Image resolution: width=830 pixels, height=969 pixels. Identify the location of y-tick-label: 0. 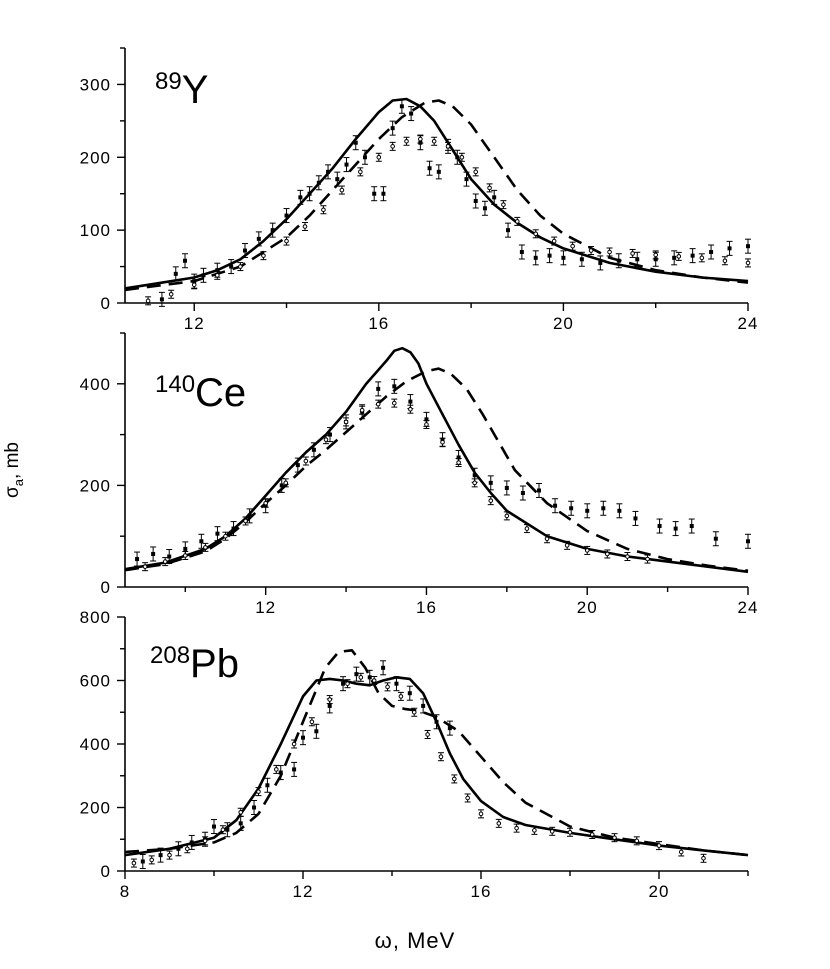
(106, 871).